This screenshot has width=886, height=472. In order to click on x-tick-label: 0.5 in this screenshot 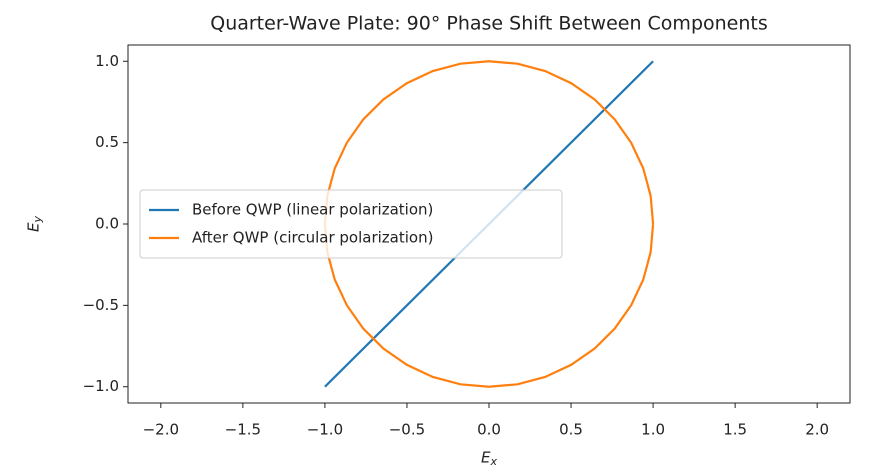, I will do `click(571, 430)`.